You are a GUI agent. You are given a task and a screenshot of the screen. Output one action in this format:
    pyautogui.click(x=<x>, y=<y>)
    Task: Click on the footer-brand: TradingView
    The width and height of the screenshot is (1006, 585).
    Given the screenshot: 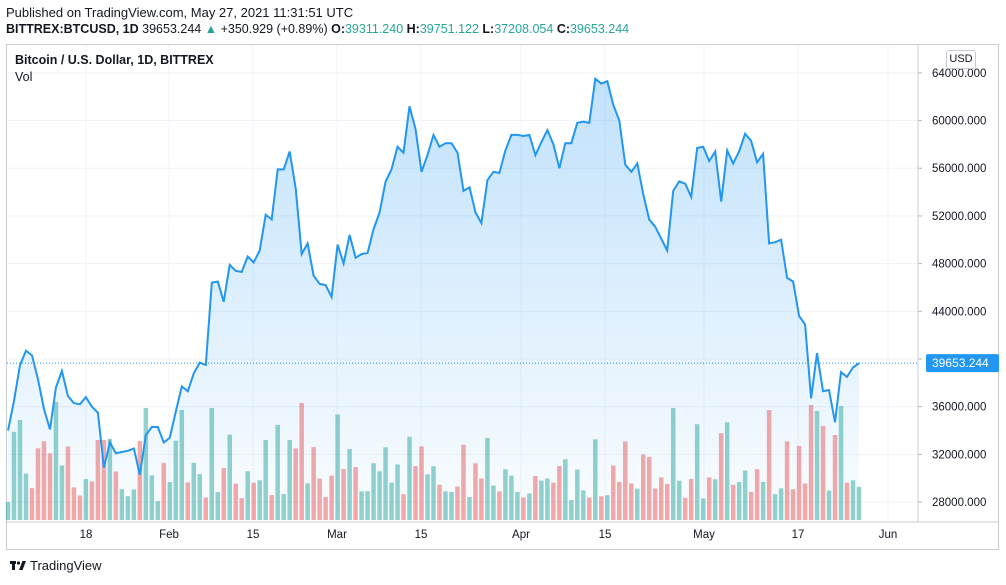 What is the action you would take?
    pyautogui.click(x=56, y=565)
    